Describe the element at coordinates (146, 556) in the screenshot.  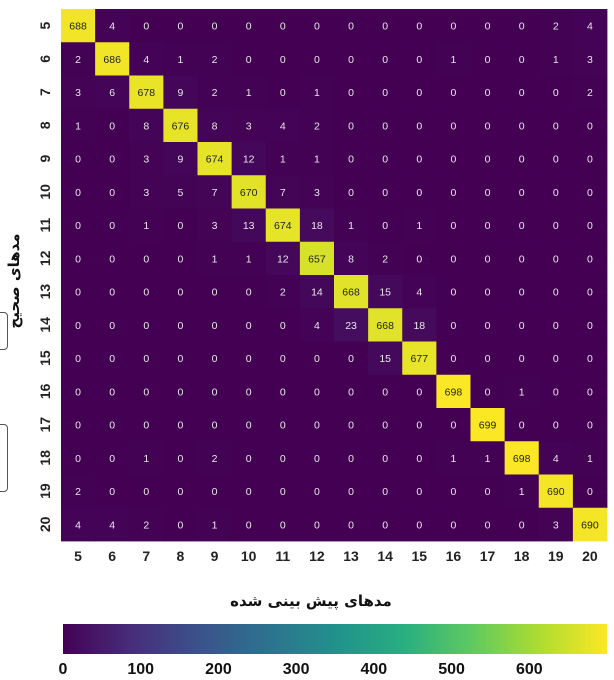
I see `x-tick-label: 7` at that location.